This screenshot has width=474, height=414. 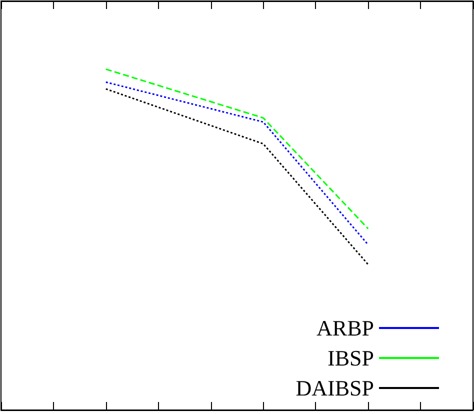 What do you see at coordinates (345, 328) in the screenshot?
I see `legend-label: ARBP` at bounding box center [345, 328].